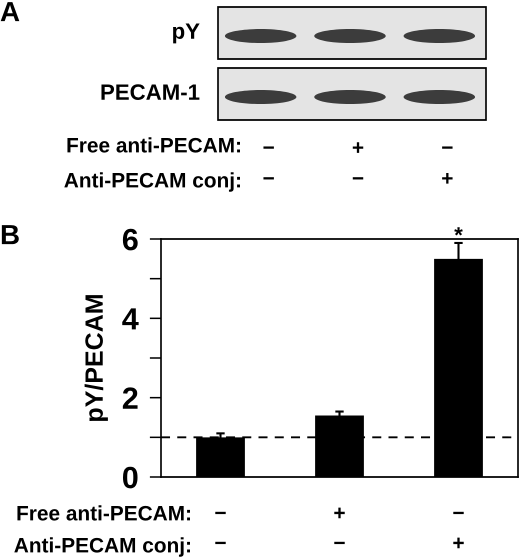  Describe the element at coordinates (96, 358) in the screenshot. I see `y-axis-title: pY/PECAM` at that location.